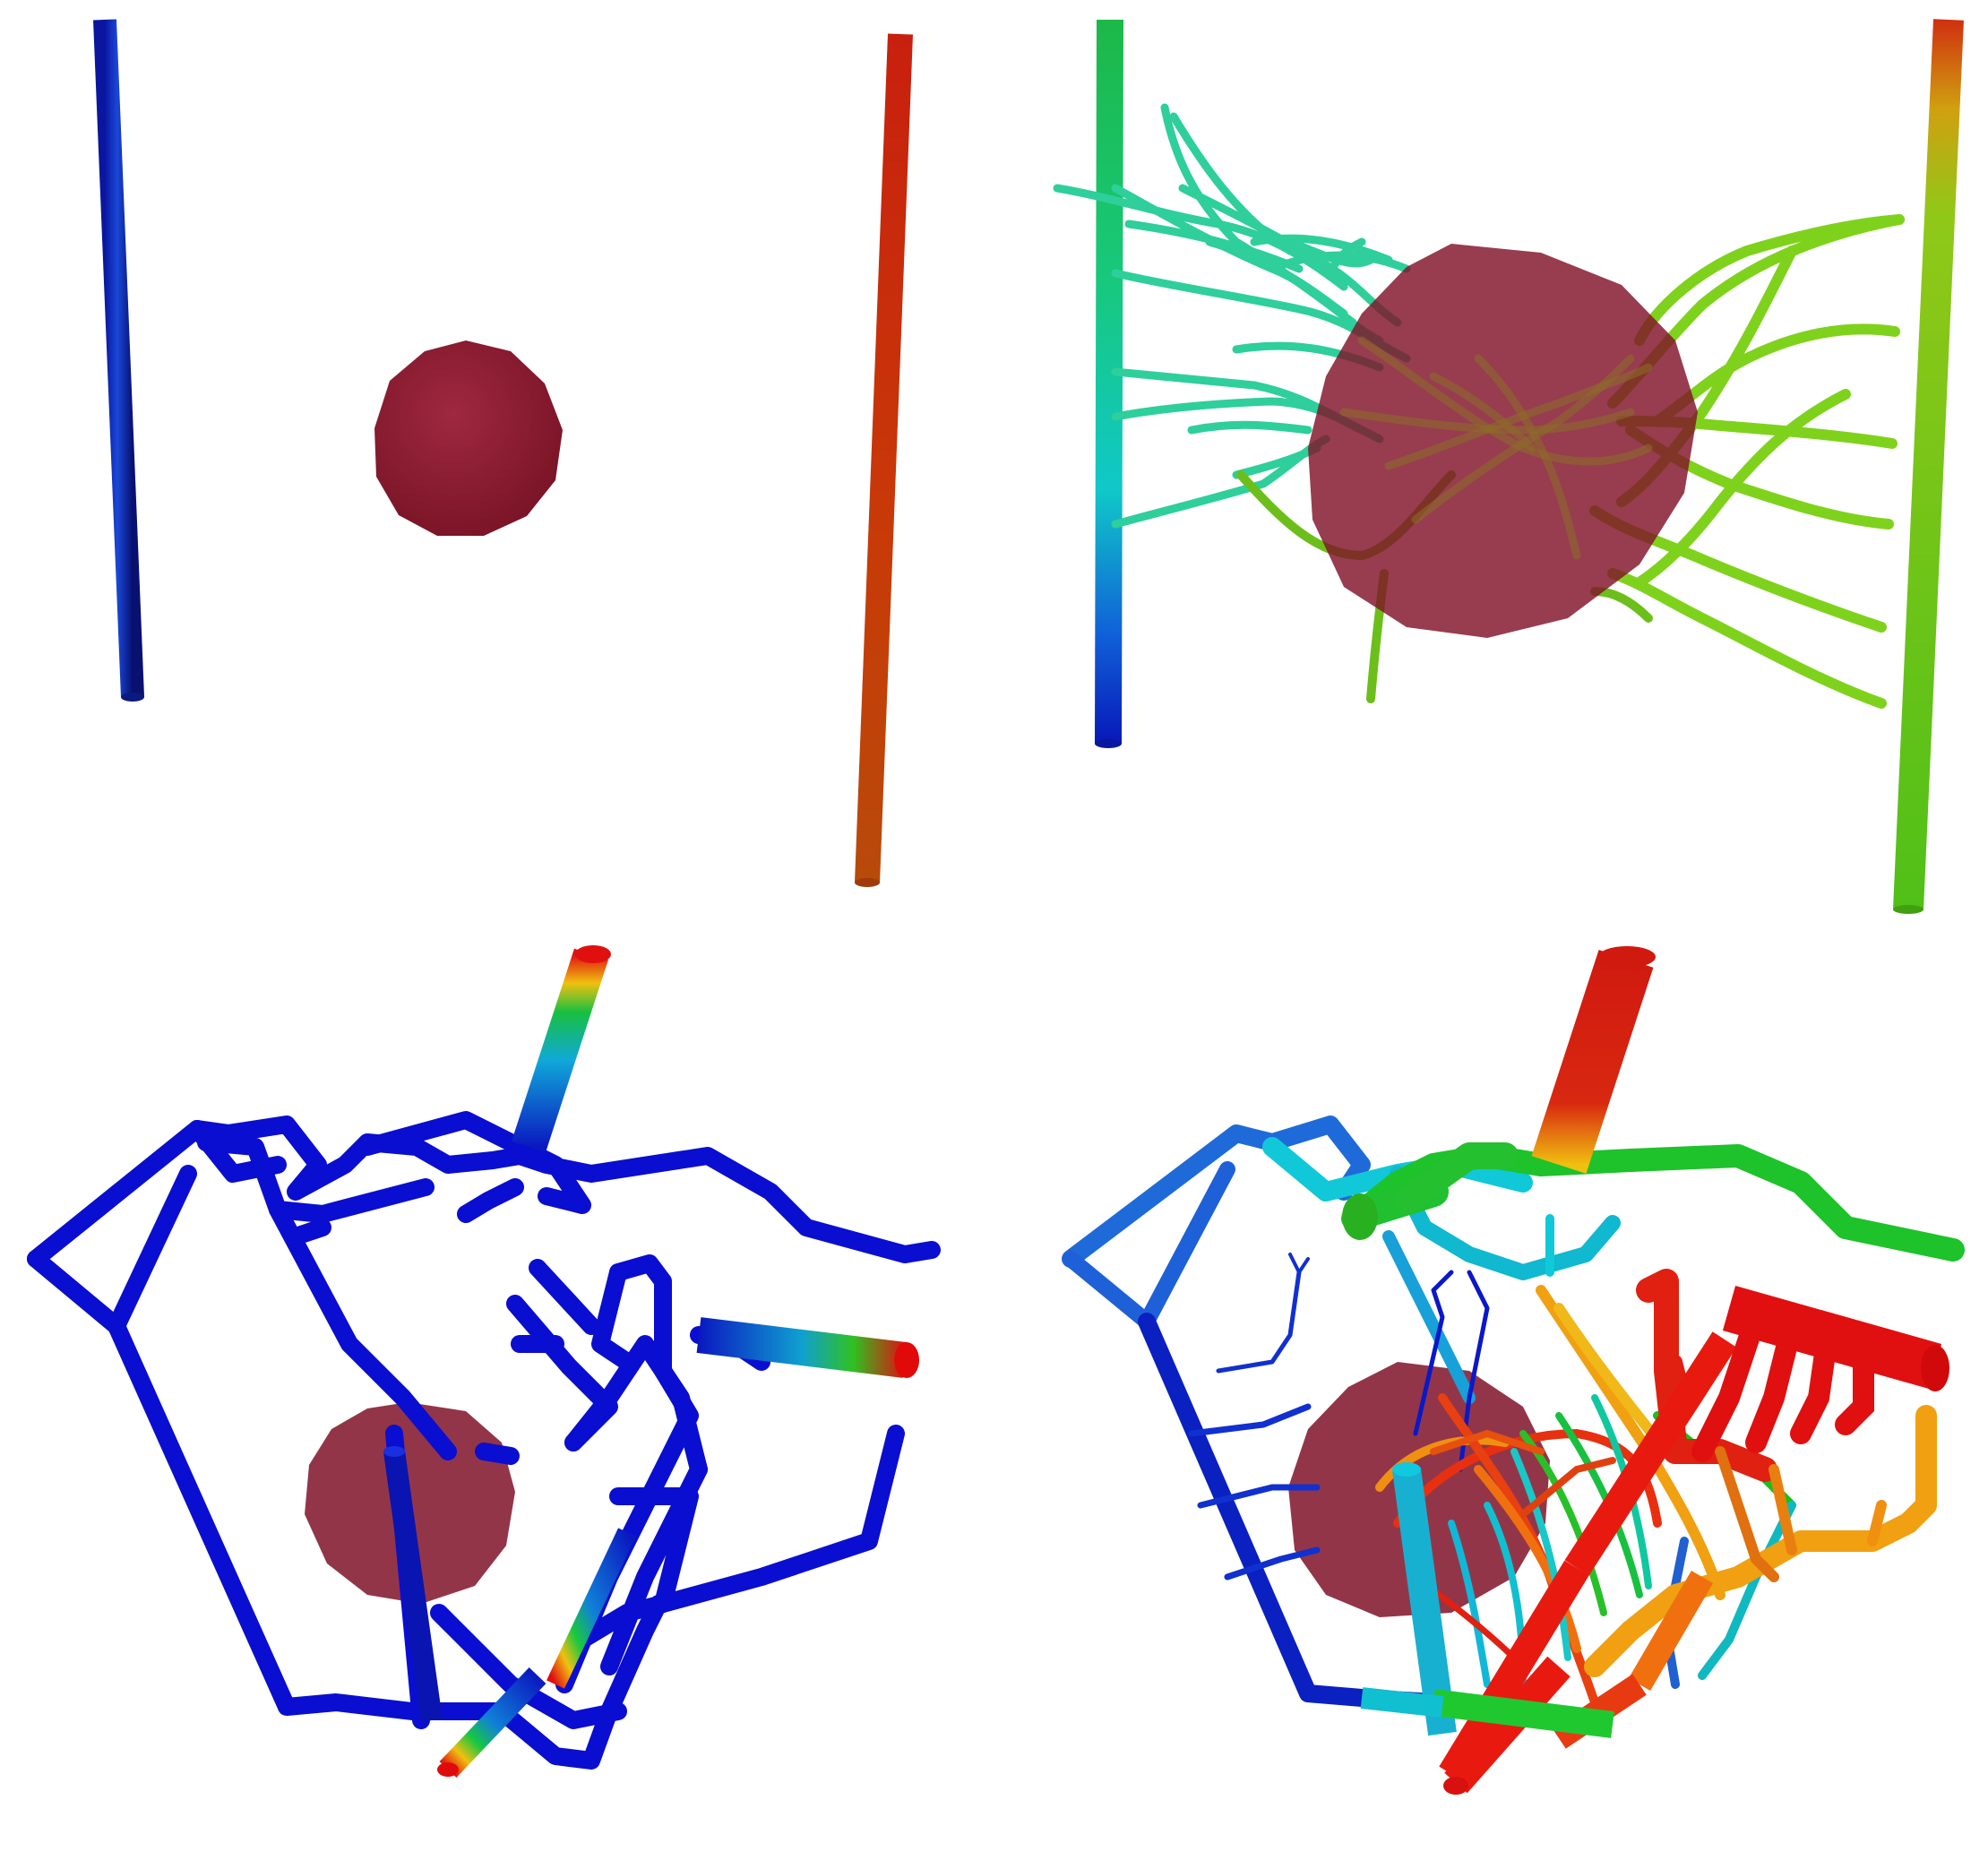 The image size is (1988, 1852). What do you see at coordinates (1455, 1786) in the screenshot?
I see `outlet-tip-br-bottom-cap` at bounding box center [1455, 1786].